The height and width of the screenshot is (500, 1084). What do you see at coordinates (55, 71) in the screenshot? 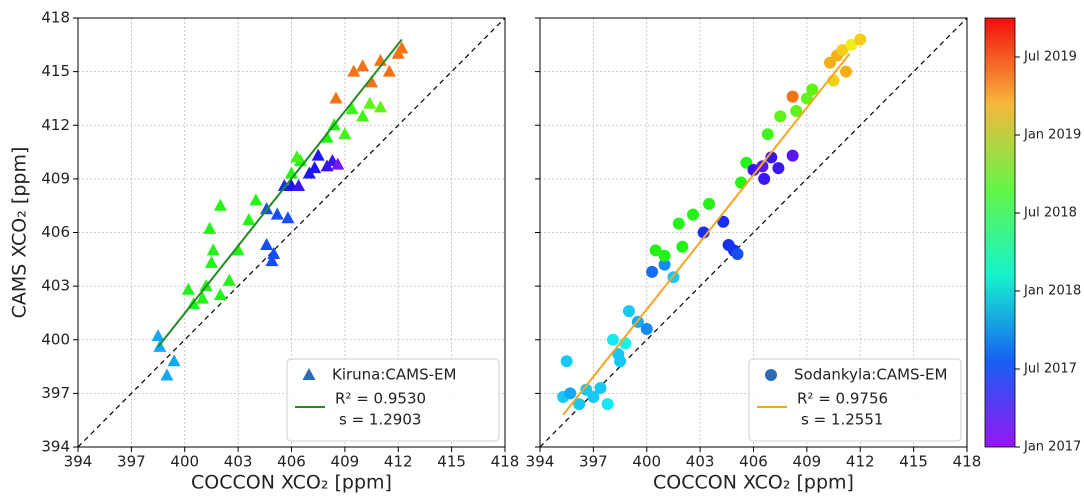
I see `y-tick-label: 415` at bounding box center [55, 71].